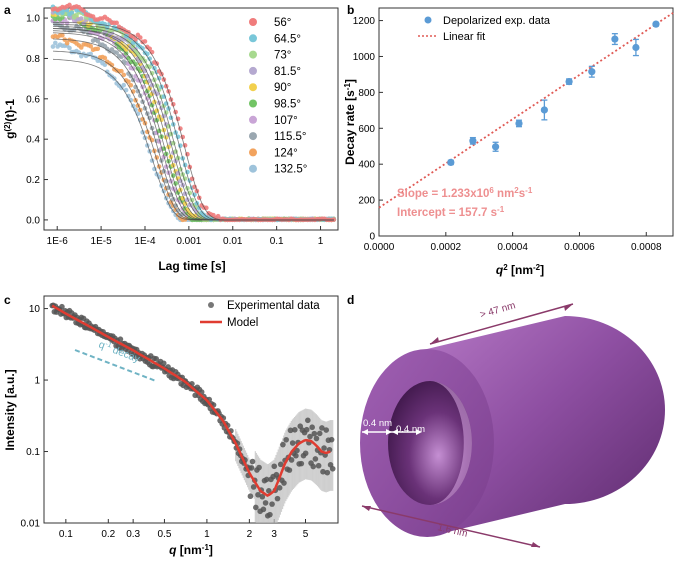 The image size is (679, 565). What do you see at coordinates (145, 241) in the screenshot?
I see `panel-a-xtick-label: 1E-4` at bounding box center [145, 241].